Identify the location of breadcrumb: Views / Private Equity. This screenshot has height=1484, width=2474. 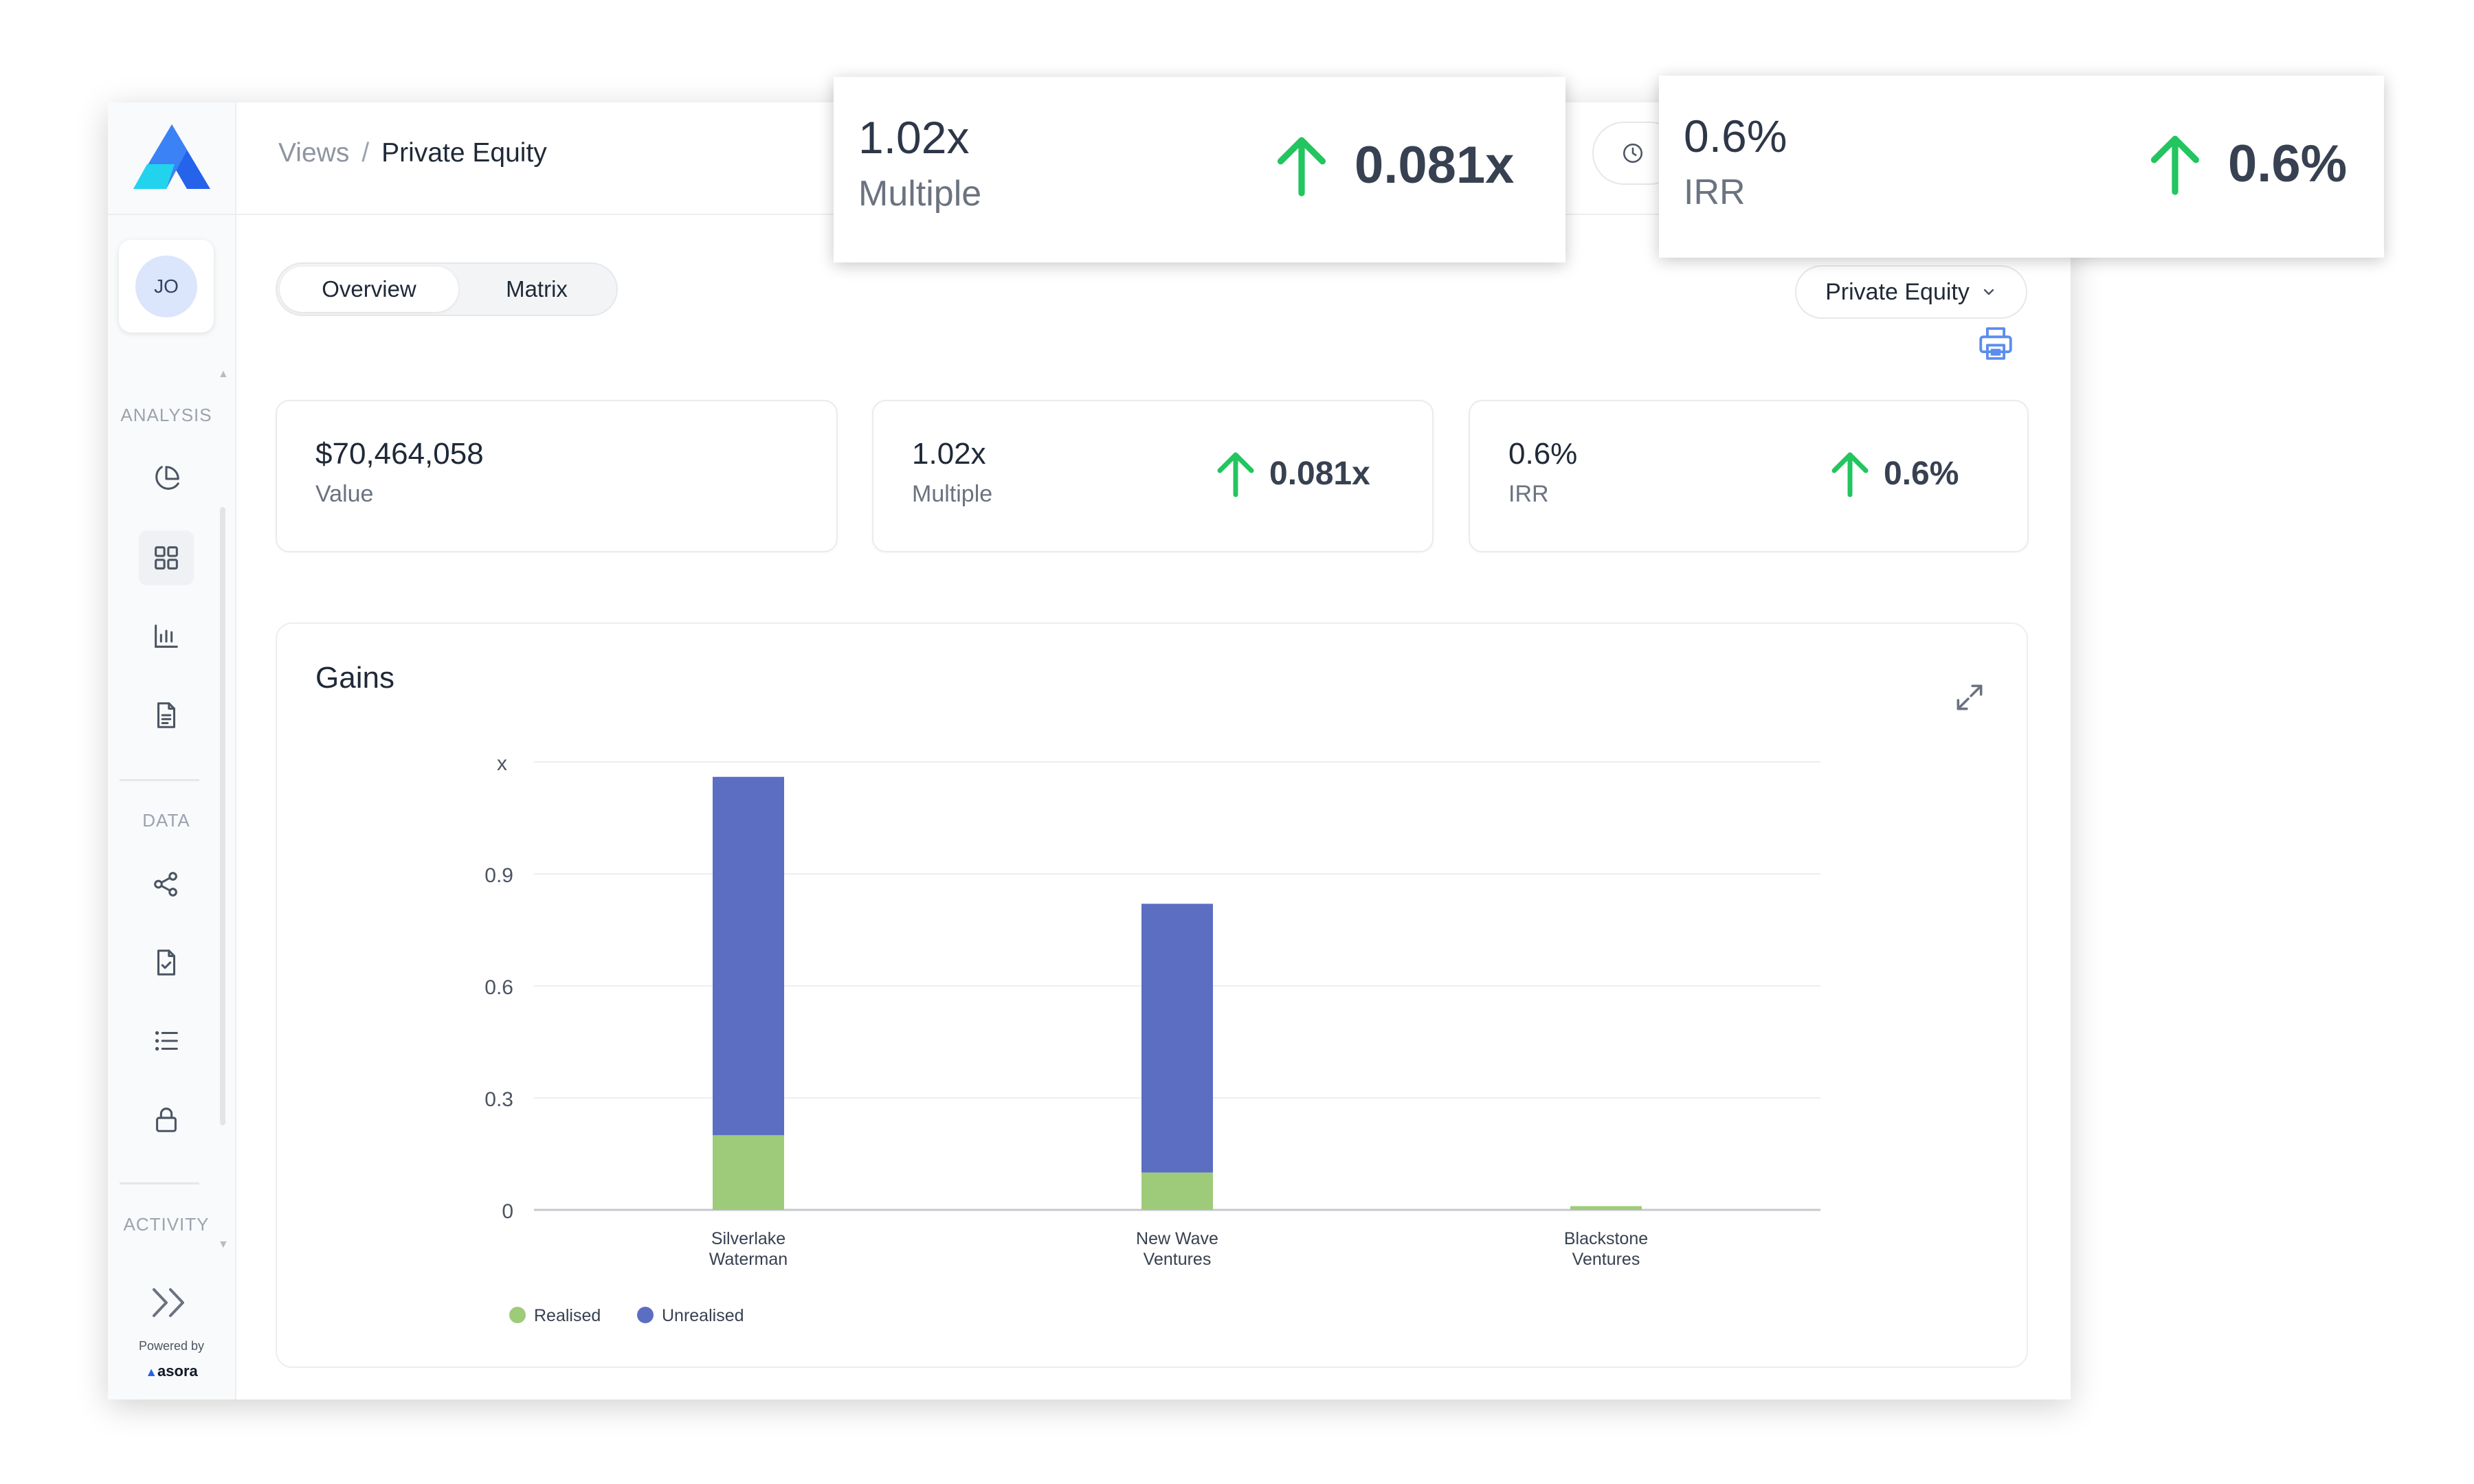
(412, 153).